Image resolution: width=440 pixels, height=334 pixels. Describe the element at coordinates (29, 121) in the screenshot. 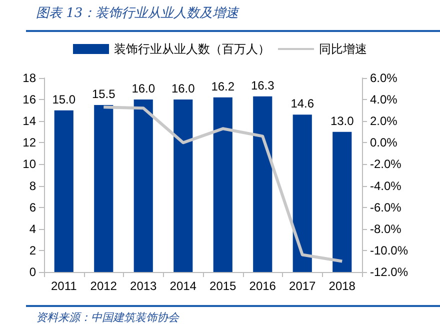

I see `y-tick-label: 14` at that location.